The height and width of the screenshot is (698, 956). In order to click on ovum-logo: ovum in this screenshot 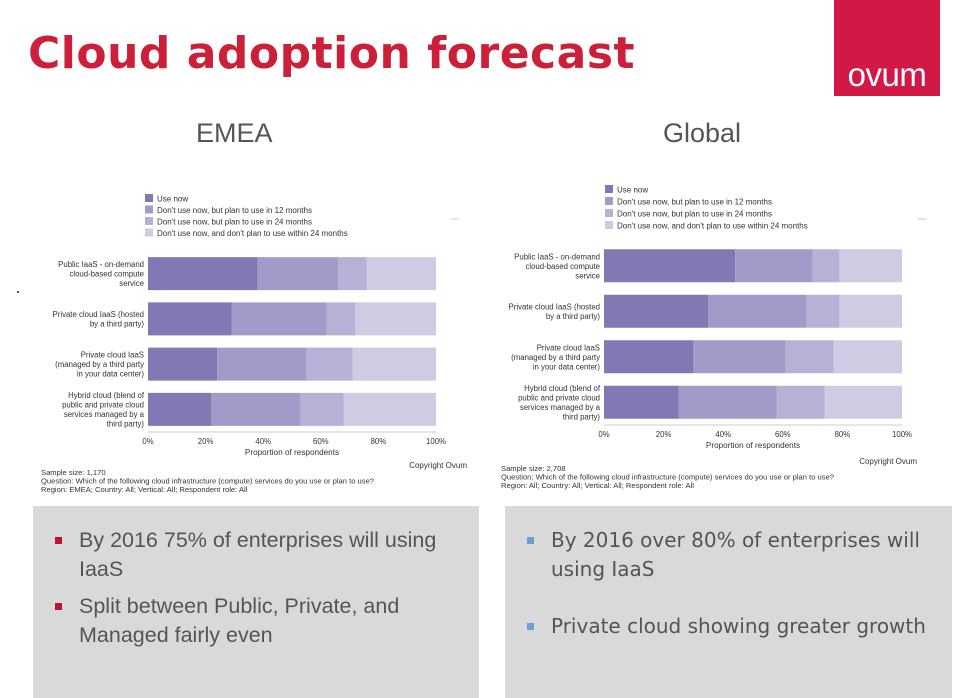, I will do `click(887, 48)`.